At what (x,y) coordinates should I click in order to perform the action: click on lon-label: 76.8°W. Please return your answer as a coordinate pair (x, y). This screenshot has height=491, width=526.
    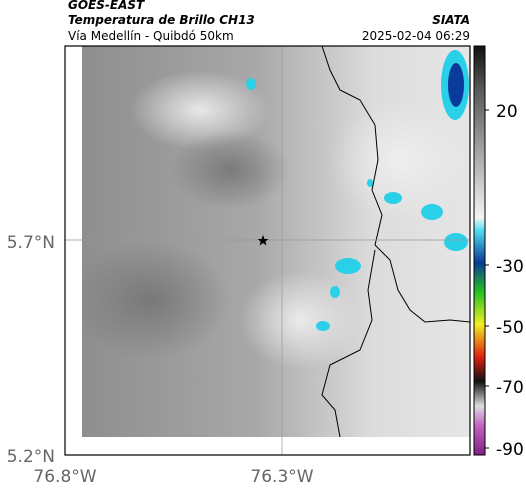
    Looking at the image, I should click on (64, 477).